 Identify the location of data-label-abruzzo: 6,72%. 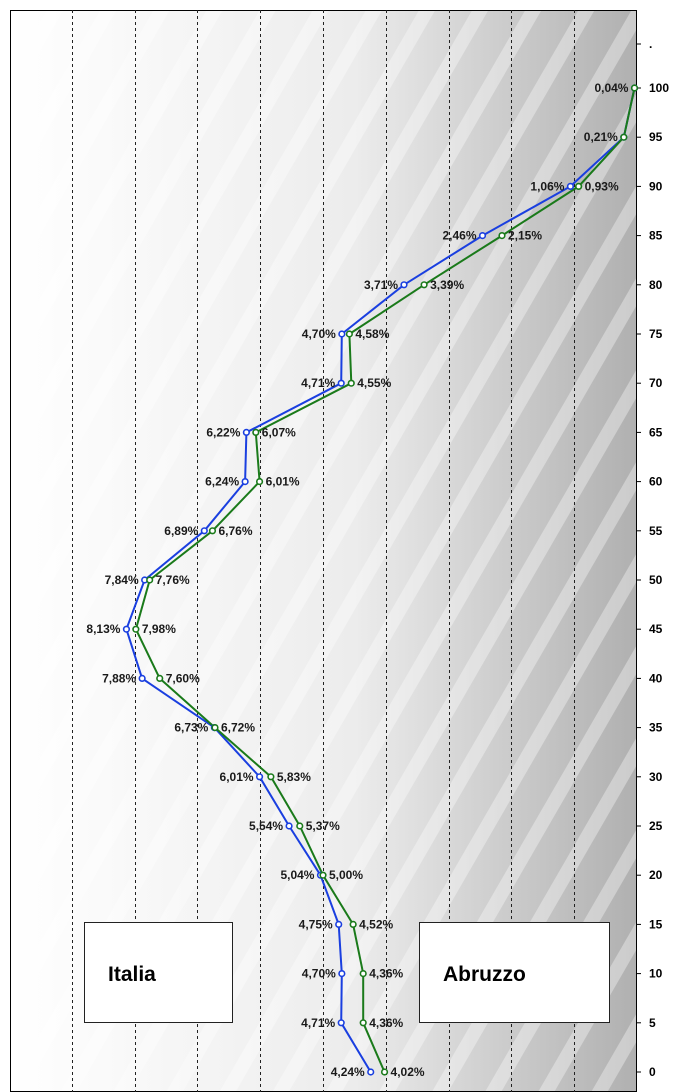
(238, 728).